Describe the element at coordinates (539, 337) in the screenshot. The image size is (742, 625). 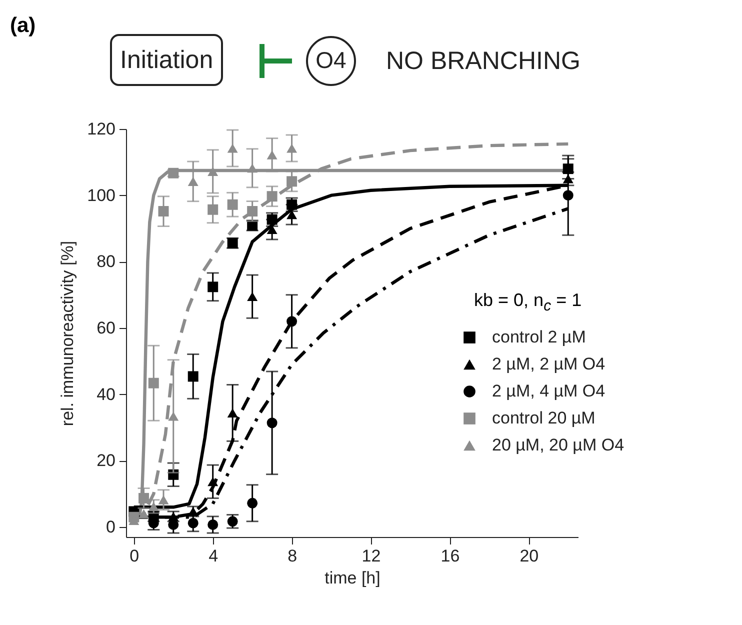
I see `legend-label: control 2 µM` at that location.